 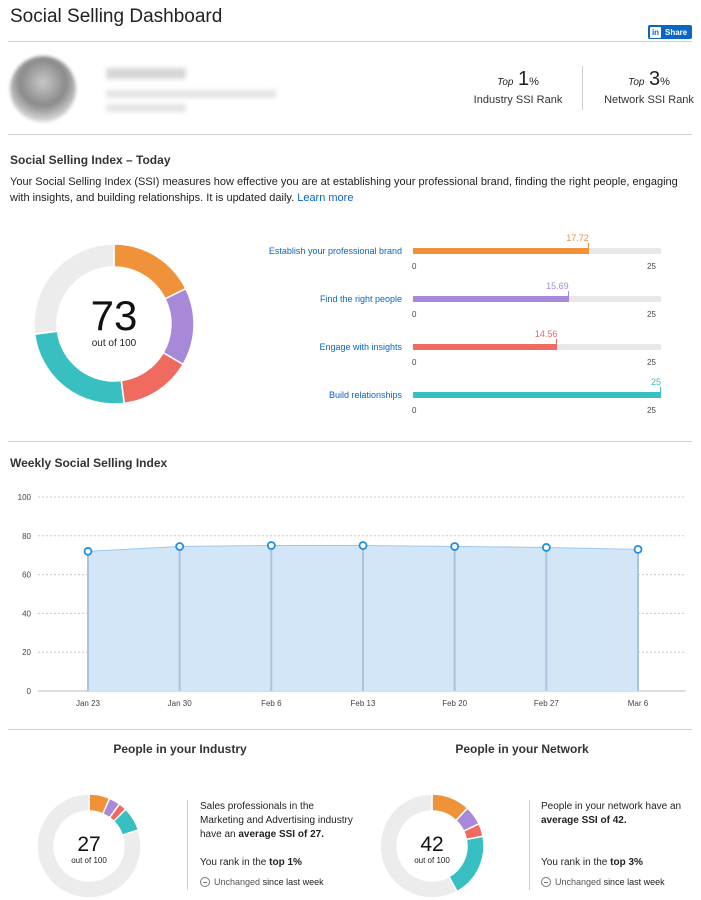 I want to click on network-rank-text: You rank in the top 3%, so click(x=621, y=863).